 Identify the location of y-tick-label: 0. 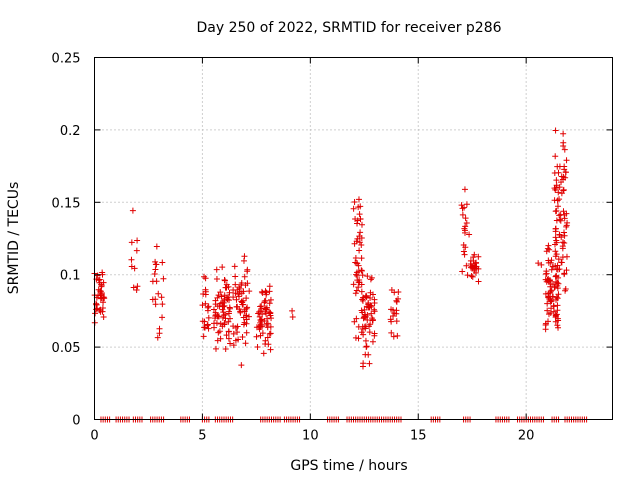
(76, 421).